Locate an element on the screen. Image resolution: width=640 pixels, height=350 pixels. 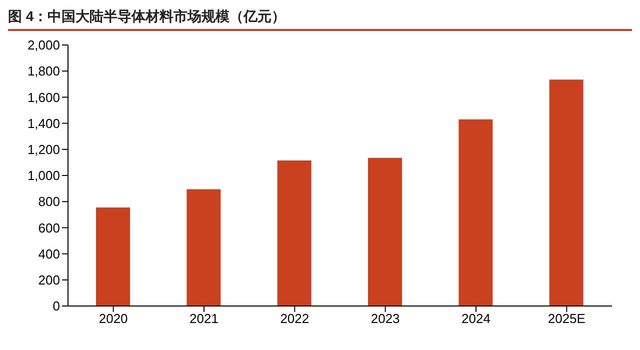
x-tick-label: 2025E is located at coordinates (567, 318).